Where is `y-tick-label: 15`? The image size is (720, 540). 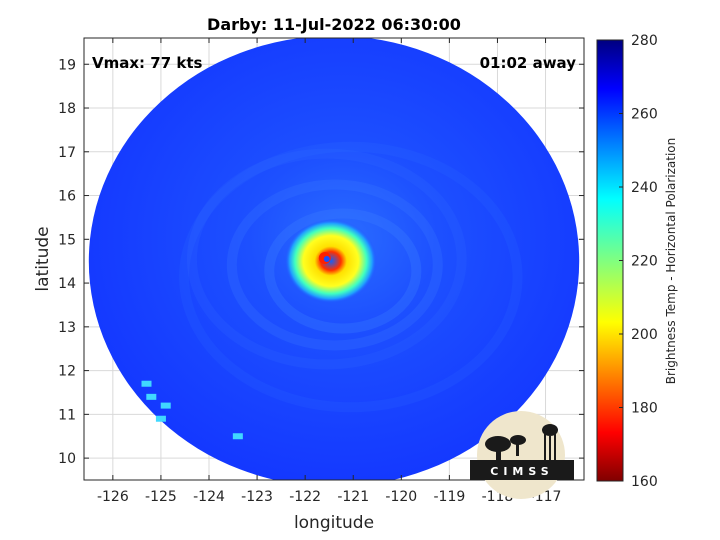 y-tick-label: 15 is located at coordinates (67, 240).